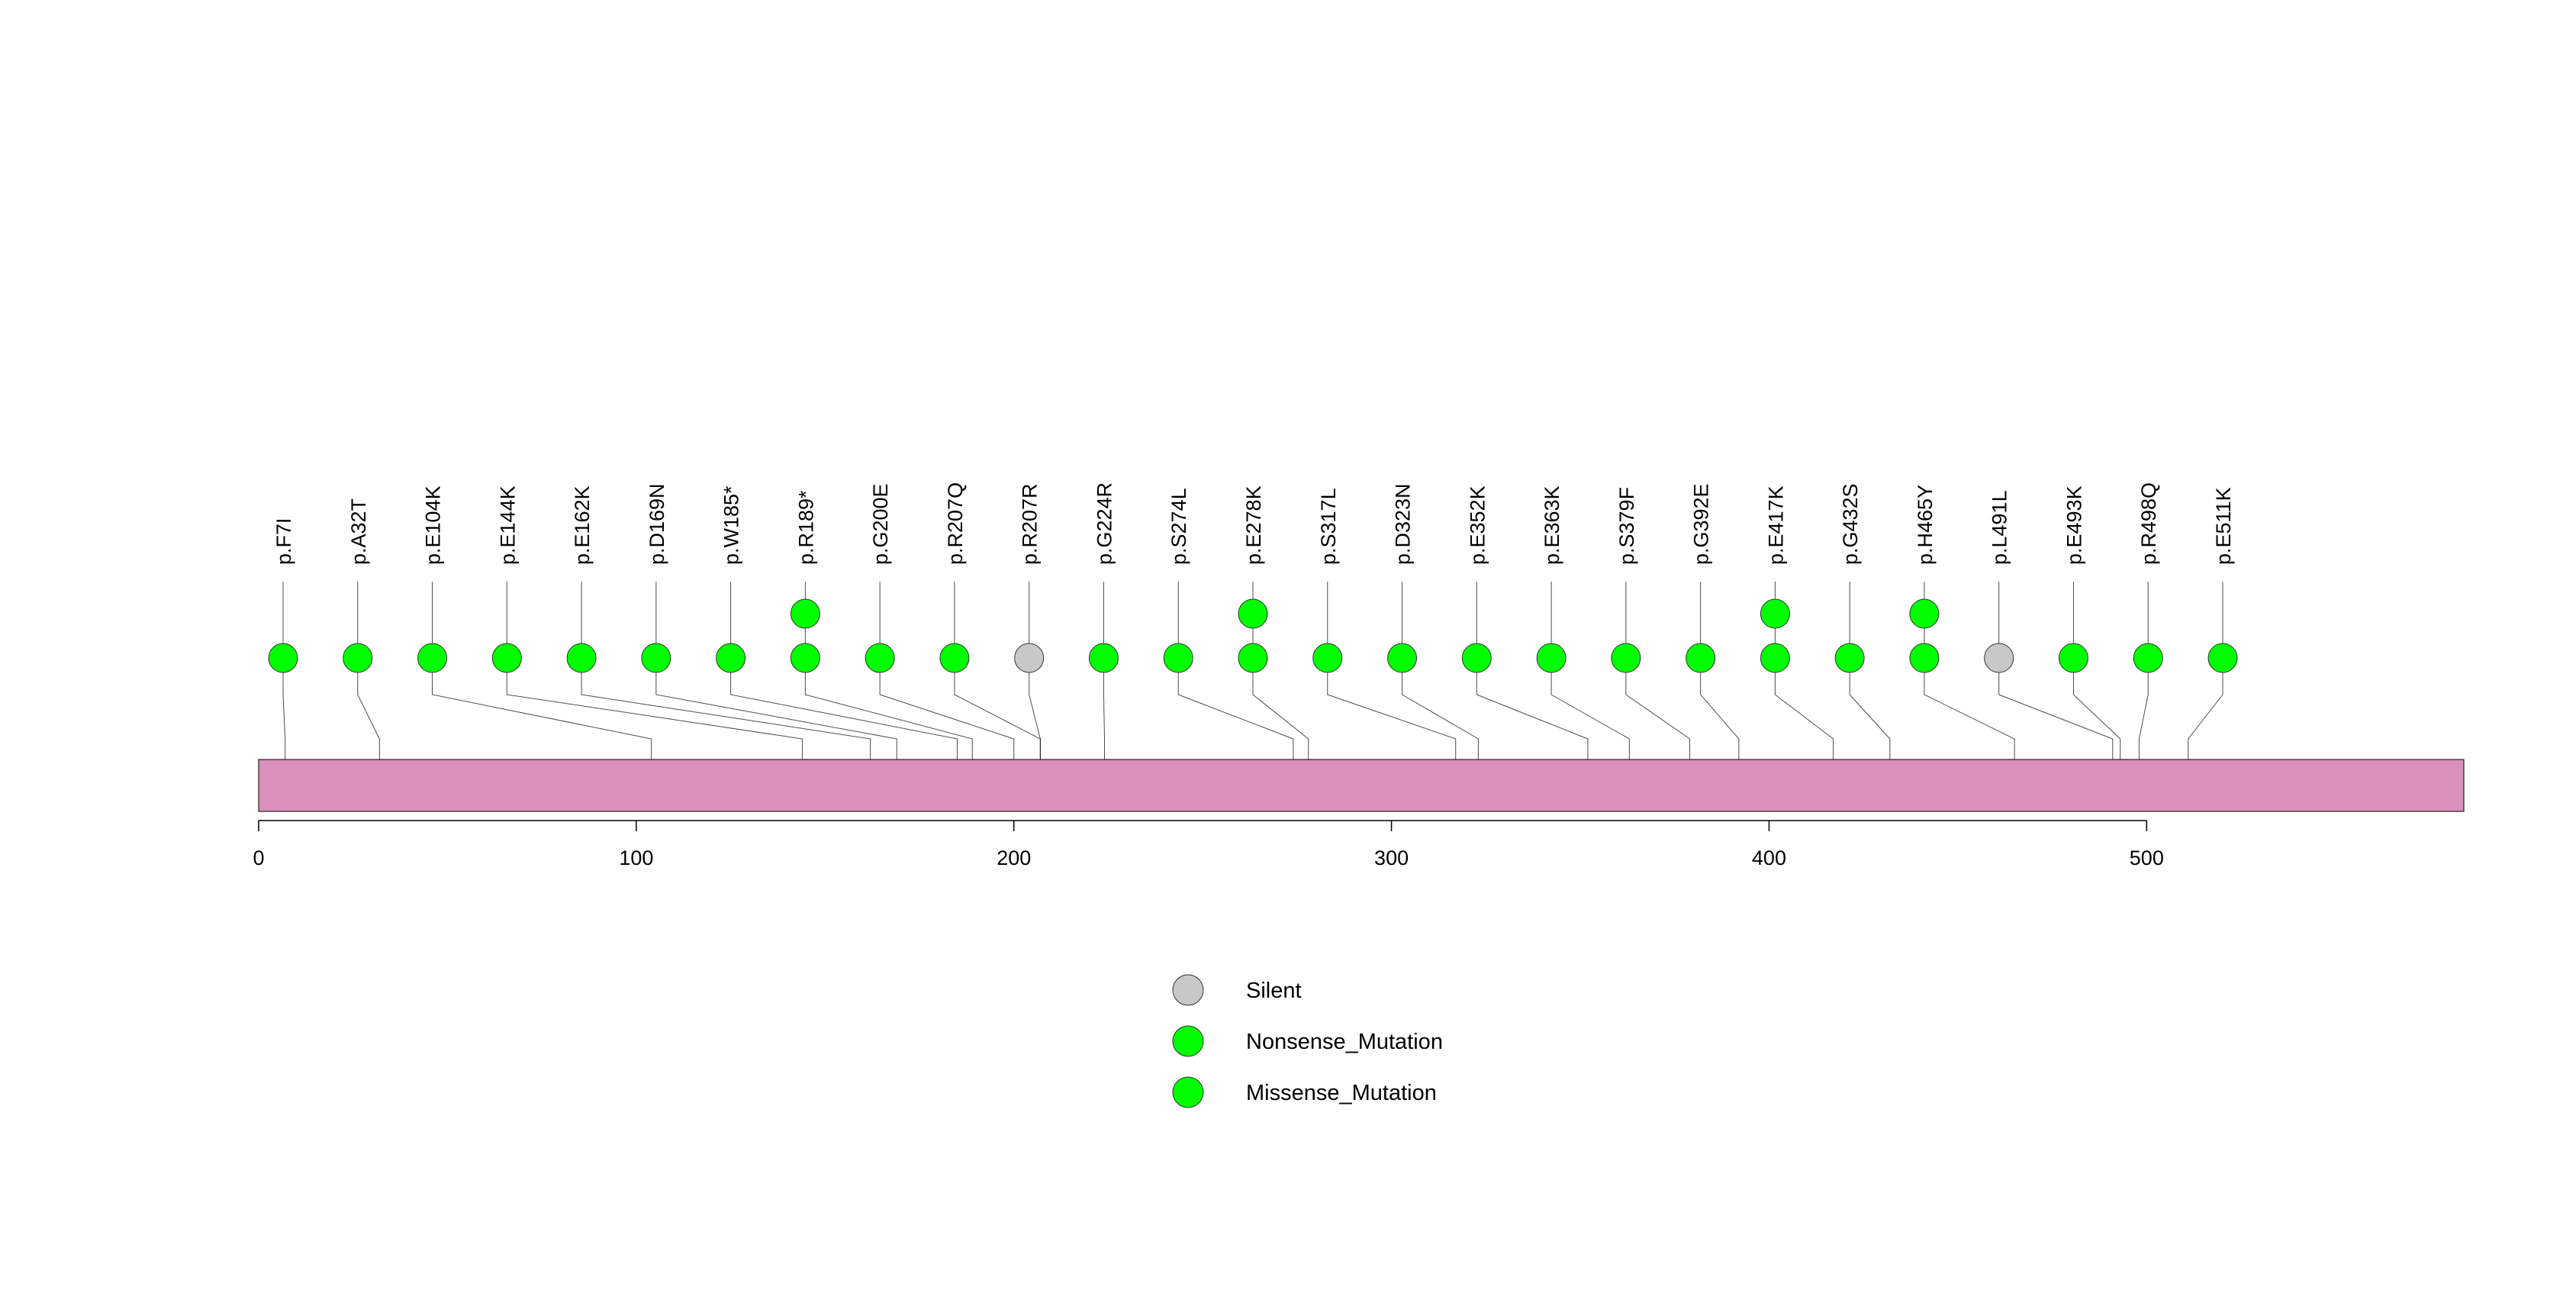  Describe the element at coordinates (955, 523) in the screenshot. I see `mutation-label: p.R207Q` at that location.